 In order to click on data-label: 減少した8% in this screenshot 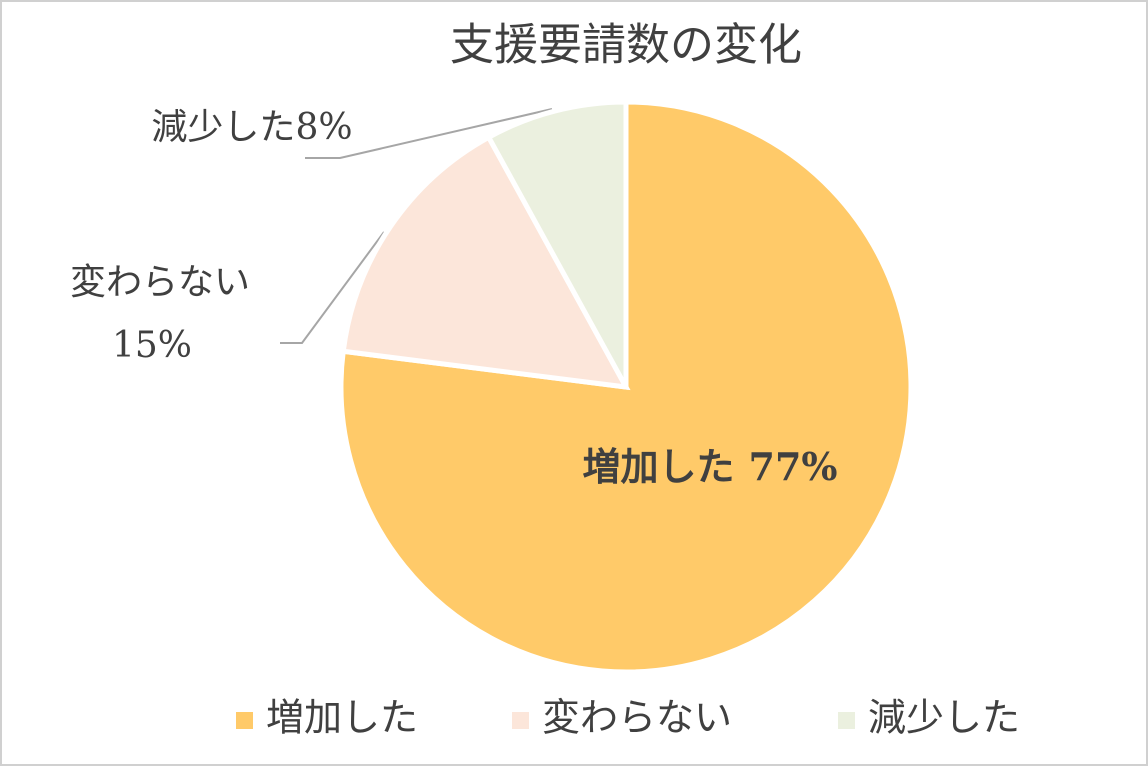, I will do `click(251, 127)`.